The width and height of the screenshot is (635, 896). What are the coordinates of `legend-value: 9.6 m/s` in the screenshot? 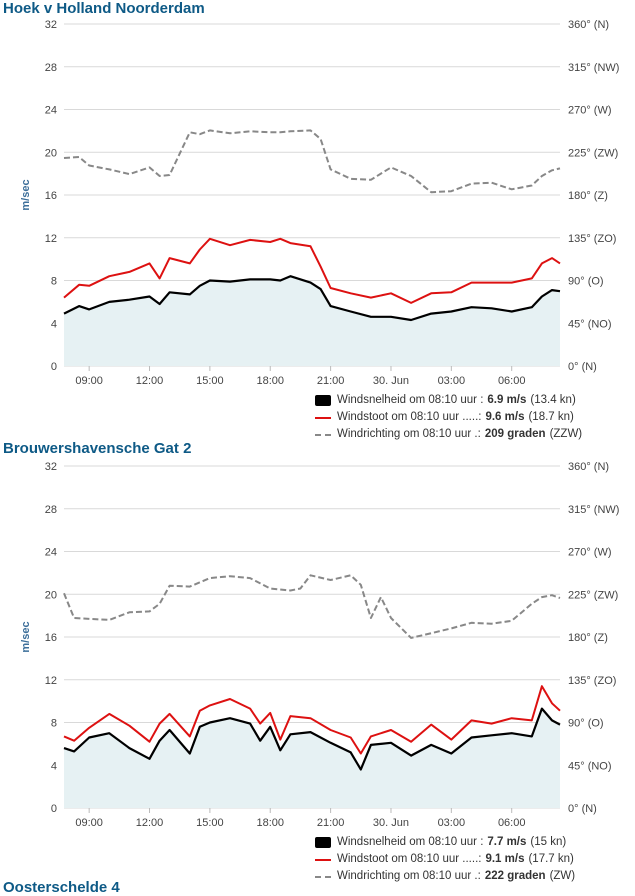 It's located at (505, 417).